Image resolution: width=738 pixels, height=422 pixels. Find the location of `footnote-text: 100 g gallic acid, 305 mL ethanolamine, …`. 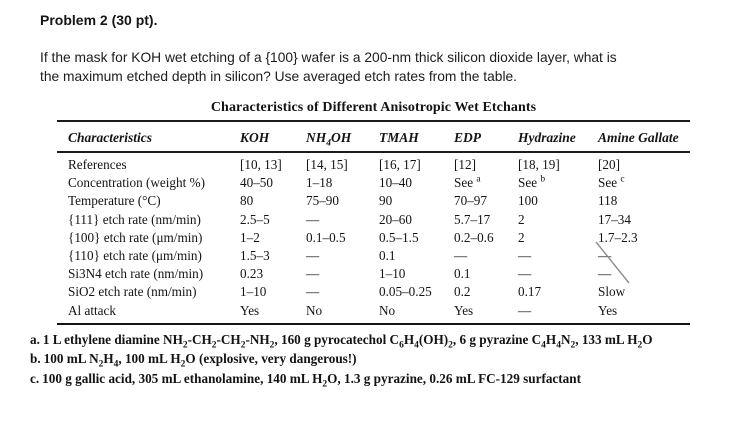

footnote-text: 100 g gallic acid, 305 mL ethanolamine, … is located at coordinates (311, 380).